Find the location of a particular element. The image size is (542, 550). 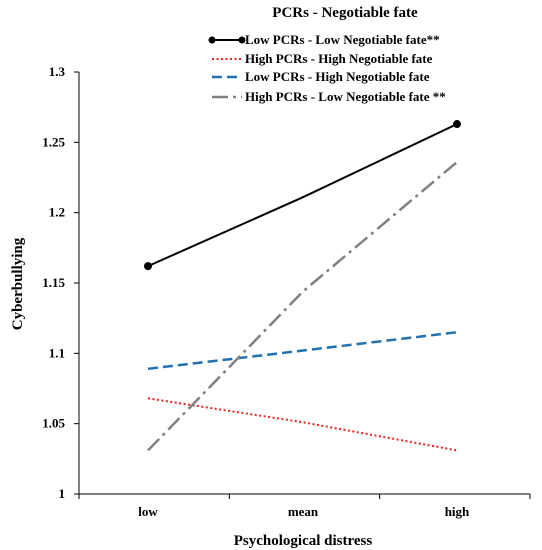

x-tick-label: low is located at coordinates (148, 511).